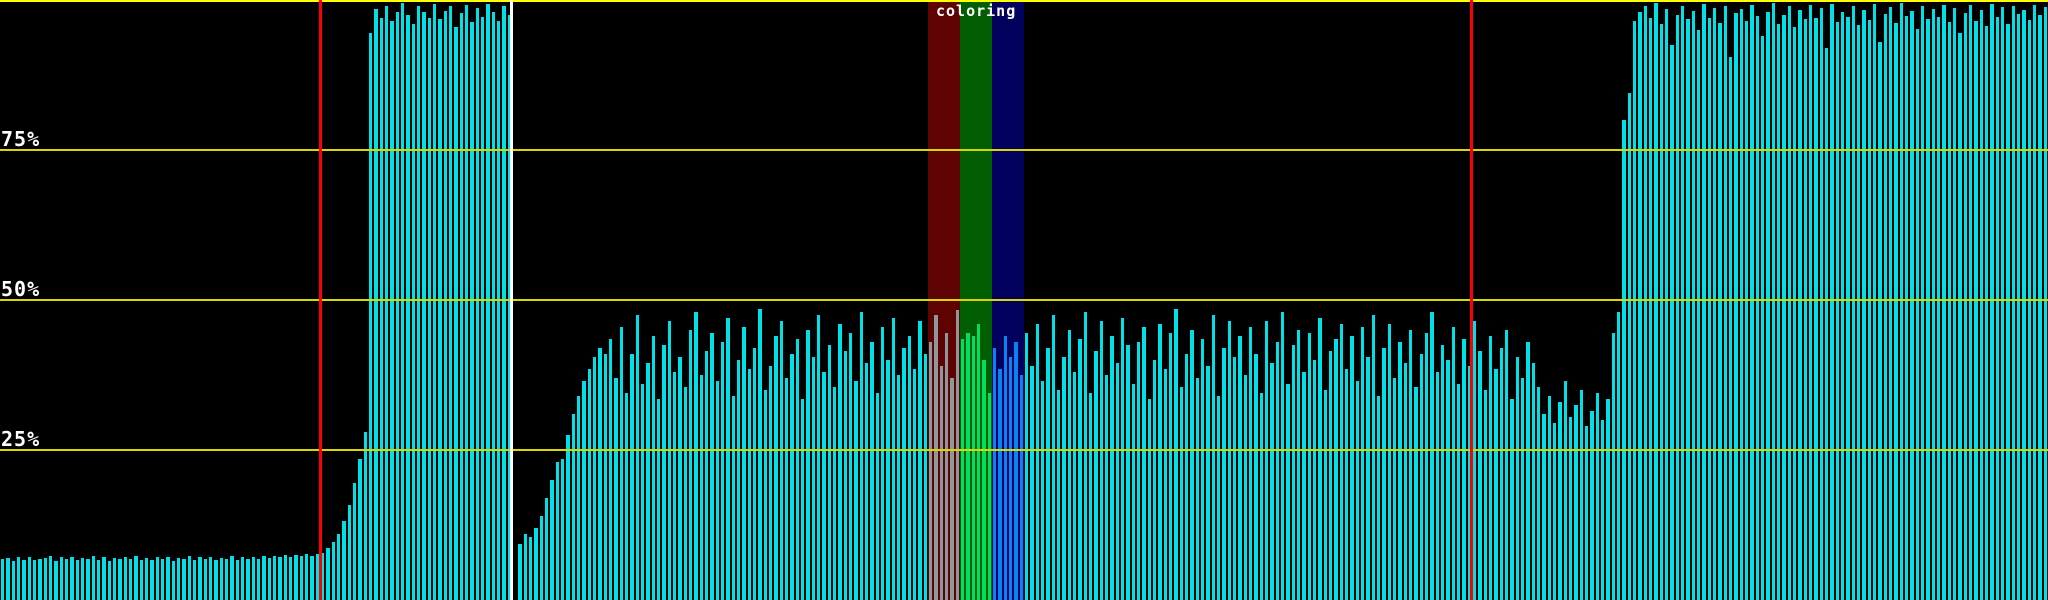 The height and width of the screenshot is (600, 2048). What do you see at coordinates (21, 289) in the screenshot?
I see `axis-label-50: 50%` at bounding box center [21, 289].